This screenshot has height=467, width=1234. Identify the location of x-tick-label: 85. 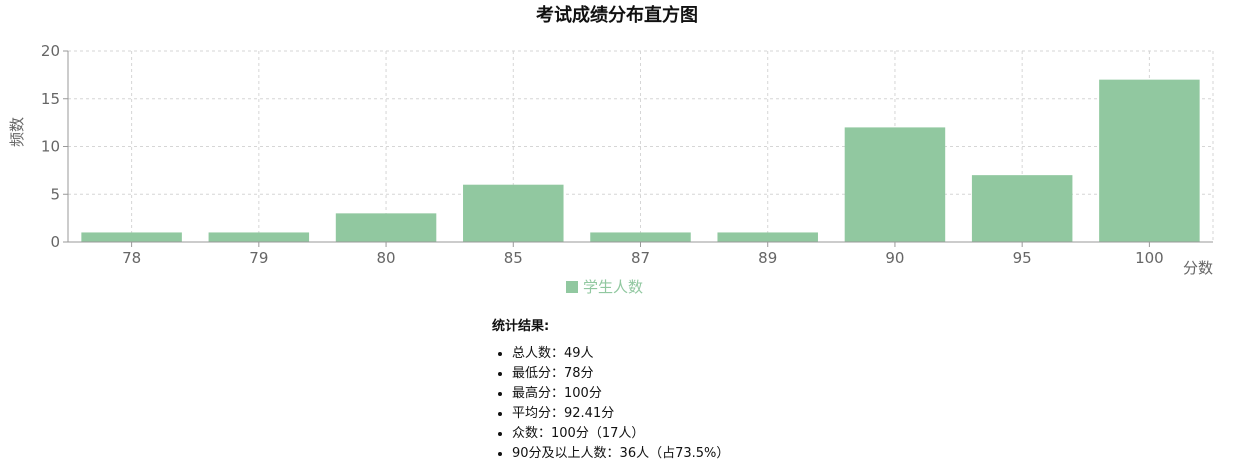
(513, 258).